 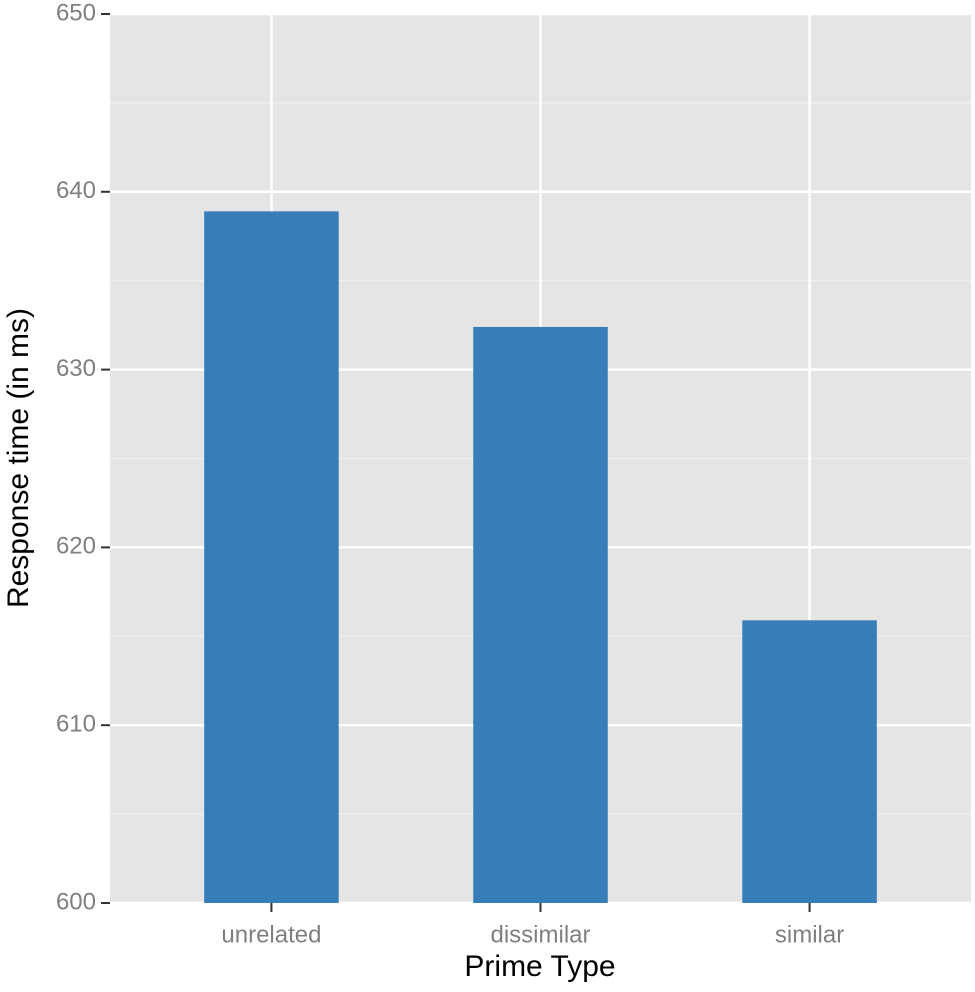 What do you see at coordinates (76, 13) in the screenshot?
I see `y-tick-label: 650` at bounding box center [76, 13].